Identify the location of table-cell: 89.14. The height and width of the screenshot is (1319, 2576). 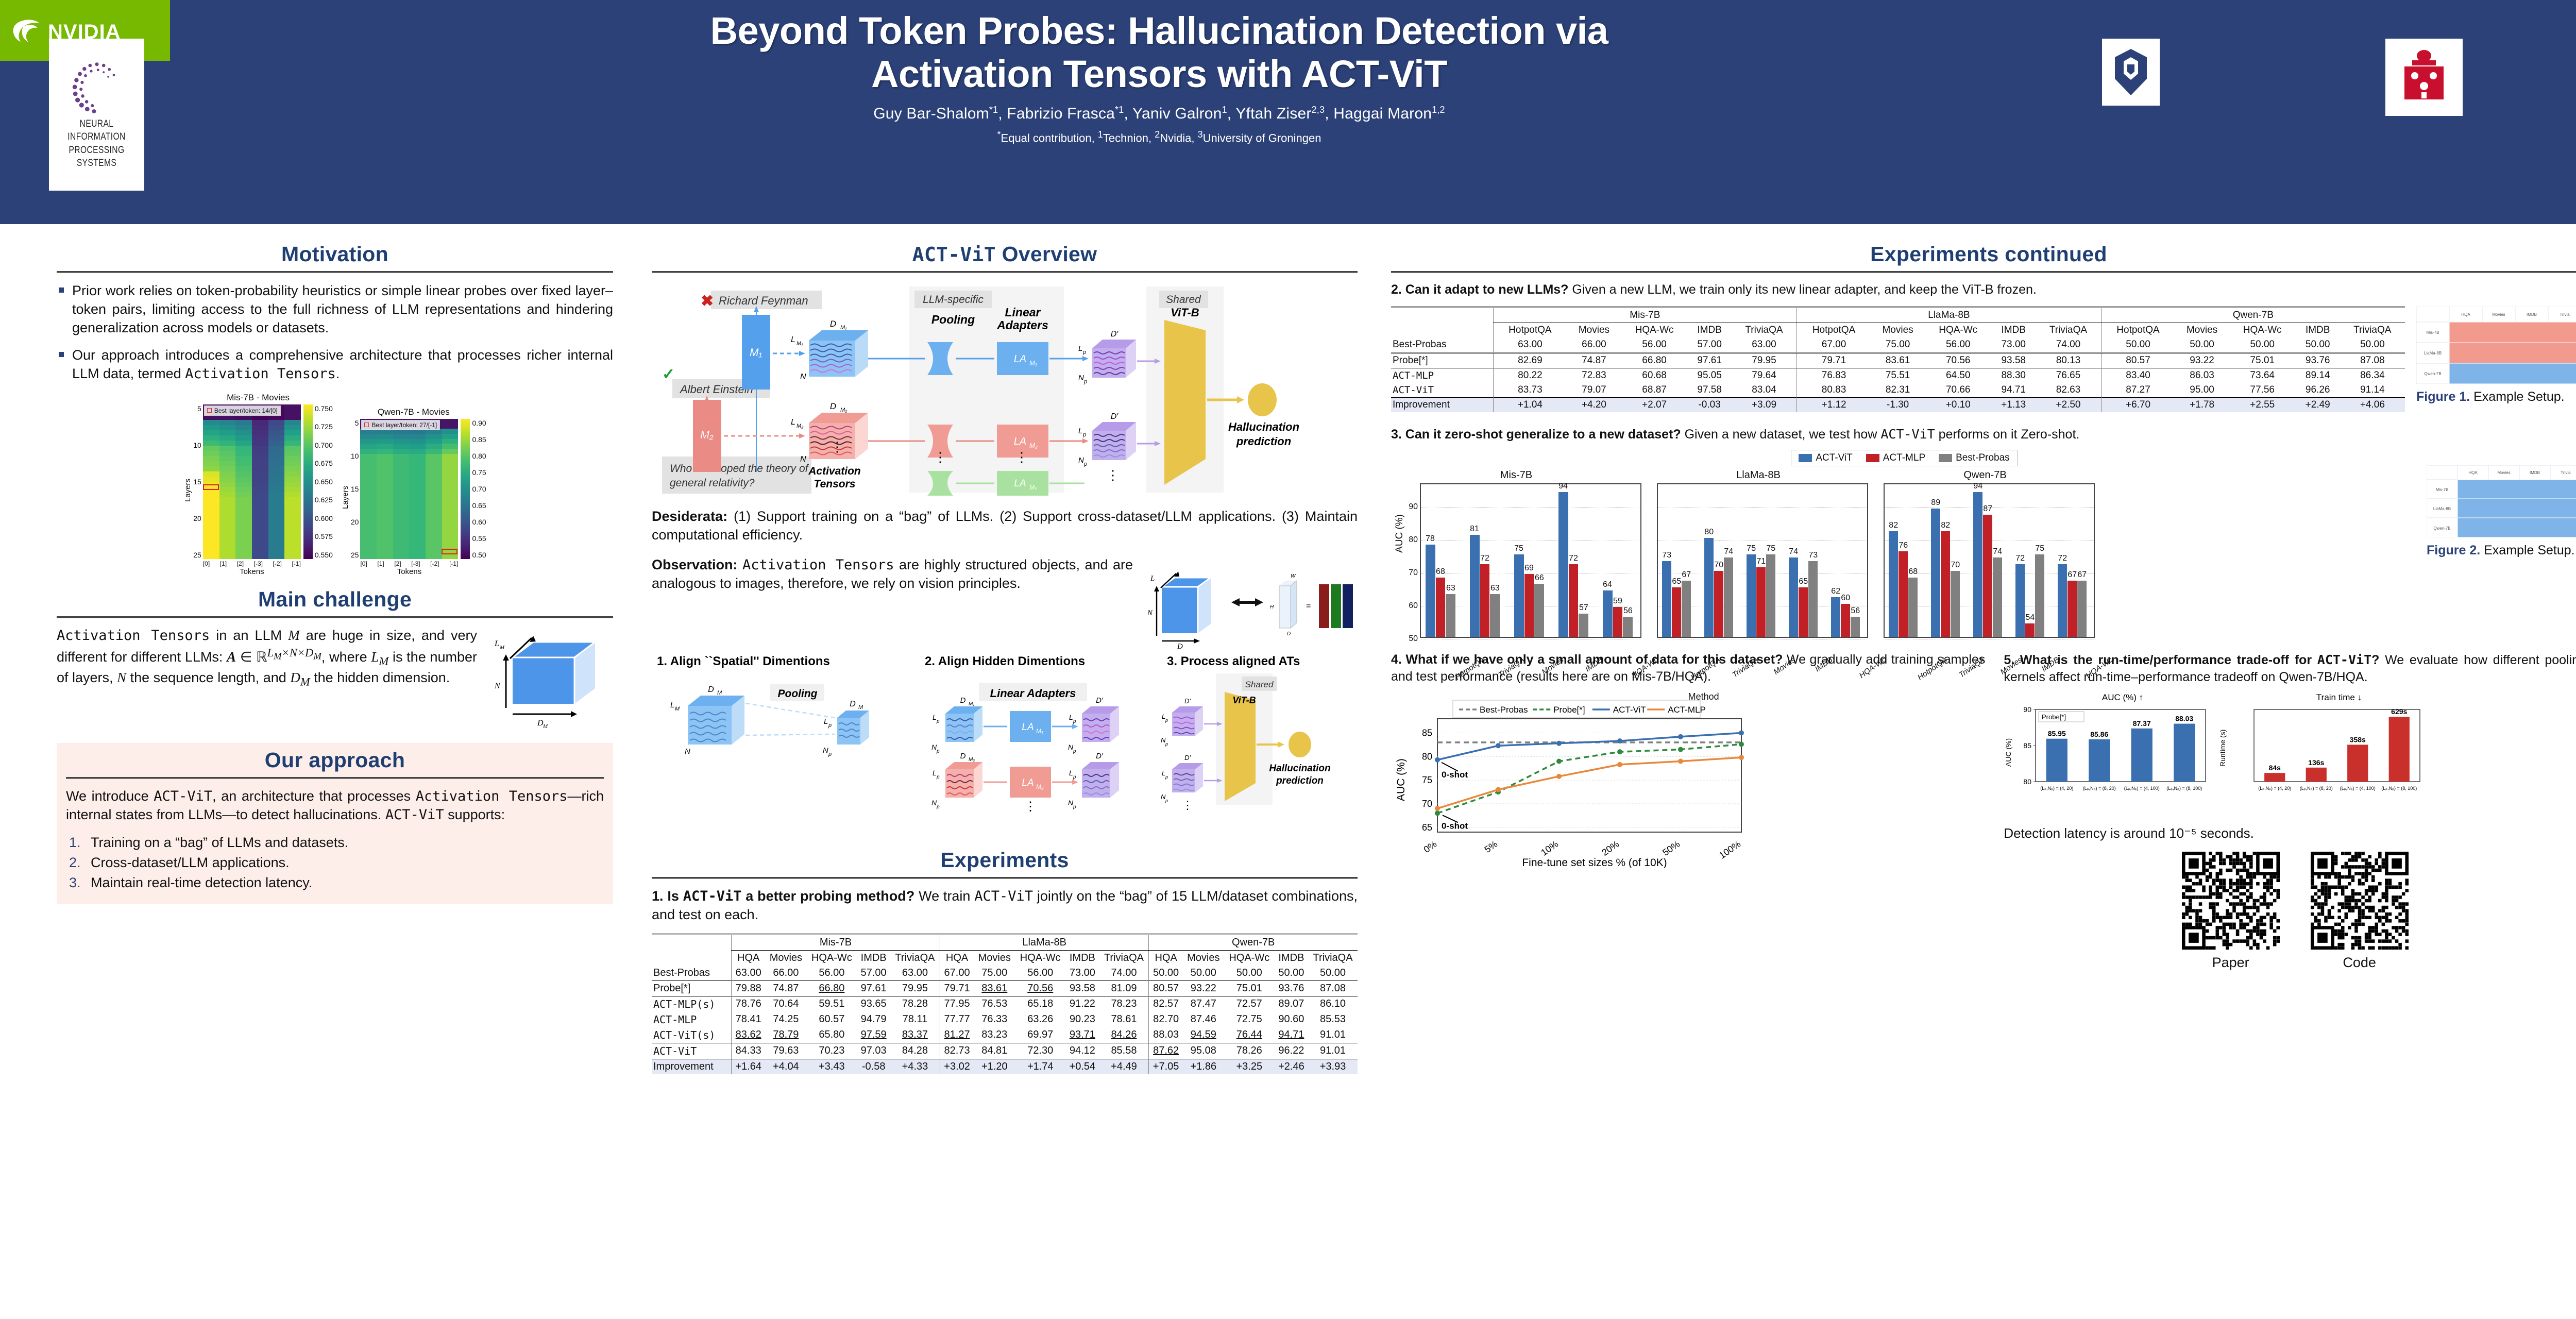
(2318, 376).